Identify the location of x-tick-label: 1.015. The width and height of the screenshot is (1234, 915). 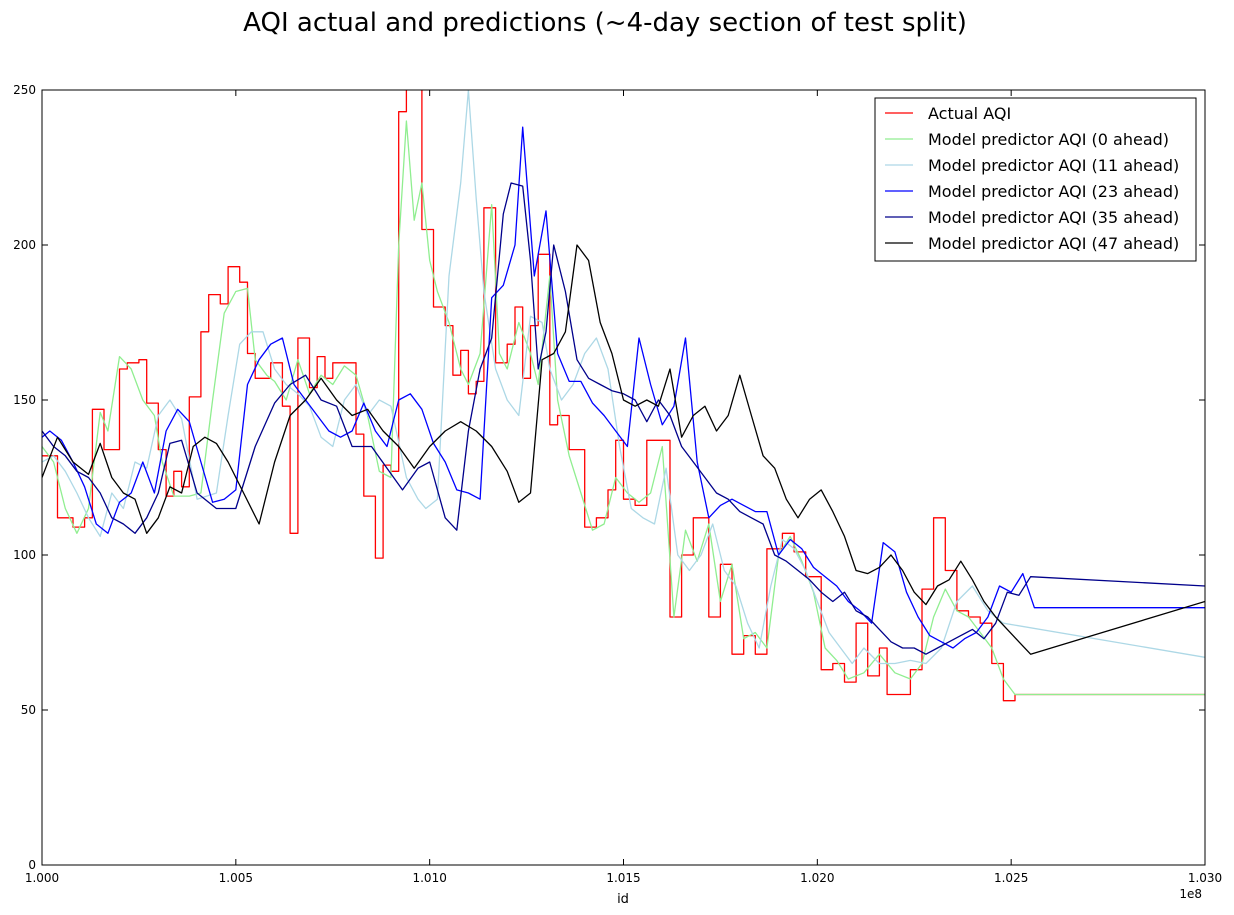
(623, 878).